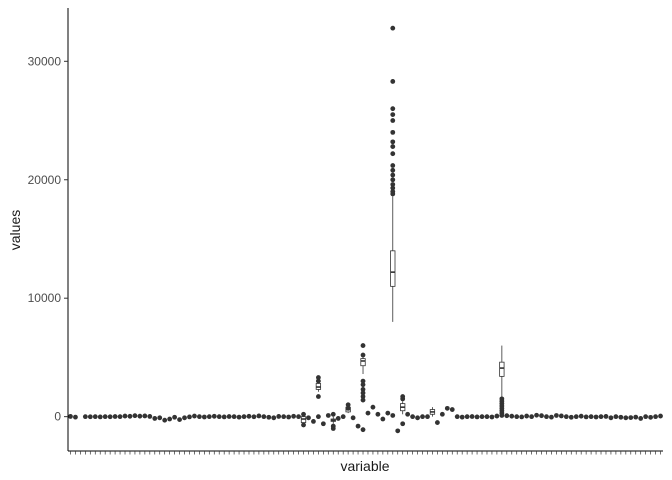 This screenshot has width=672, height=480. What do you see at coordinates (365, 453) in the screenshot?
I see `x-ticks` at bounding box center [365, 453].